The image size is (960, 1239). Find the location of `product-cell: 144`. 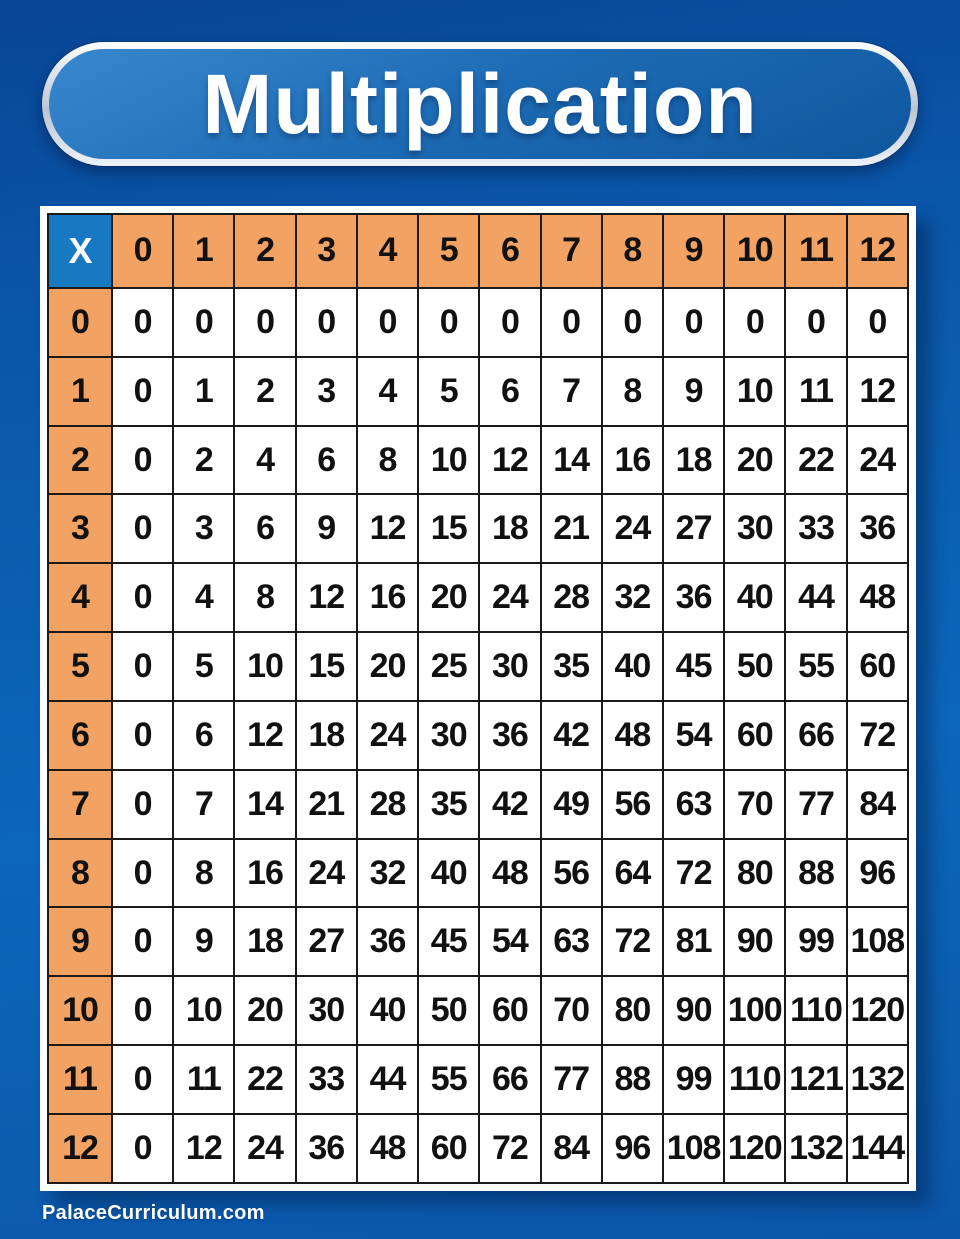

product-cell: 144 is located at coordinates (877, 1148).